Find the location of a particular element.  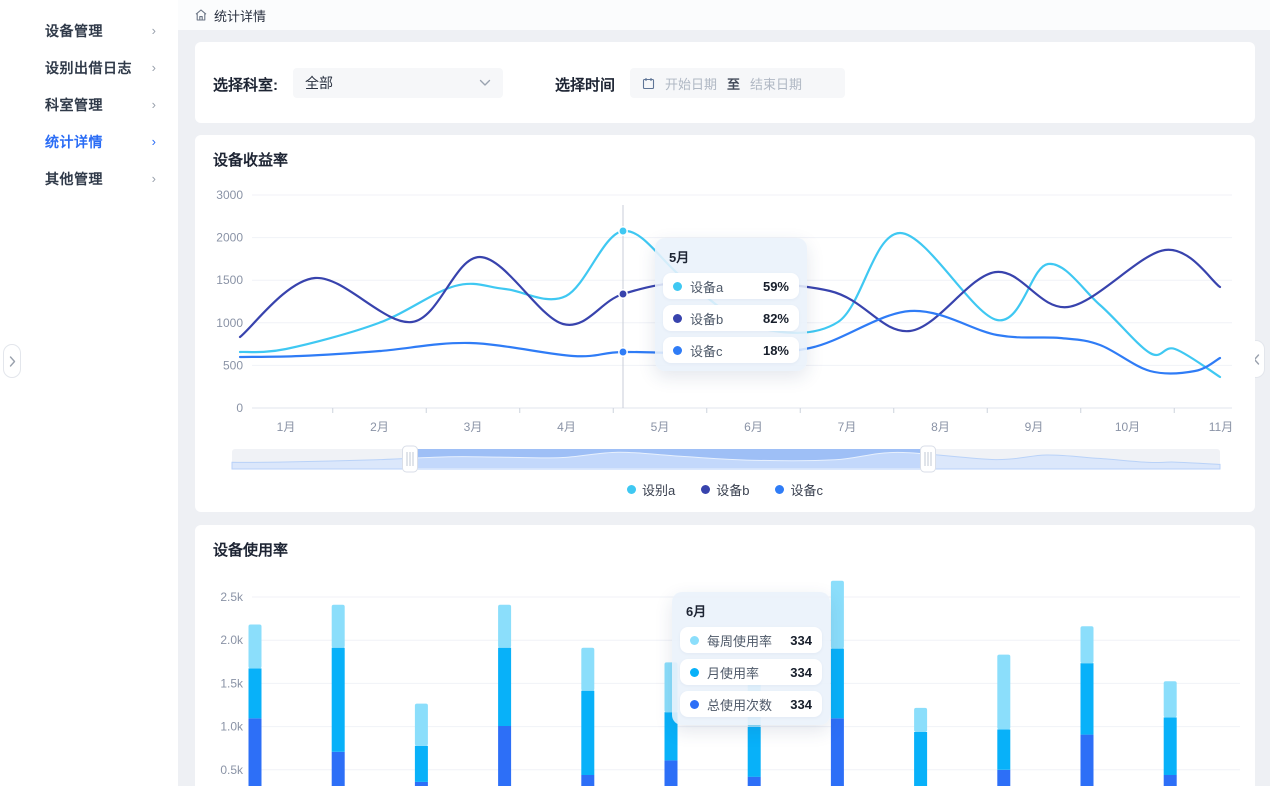

sidebar-item-label: 设别出借日志 is located at coordinates (88, 67).